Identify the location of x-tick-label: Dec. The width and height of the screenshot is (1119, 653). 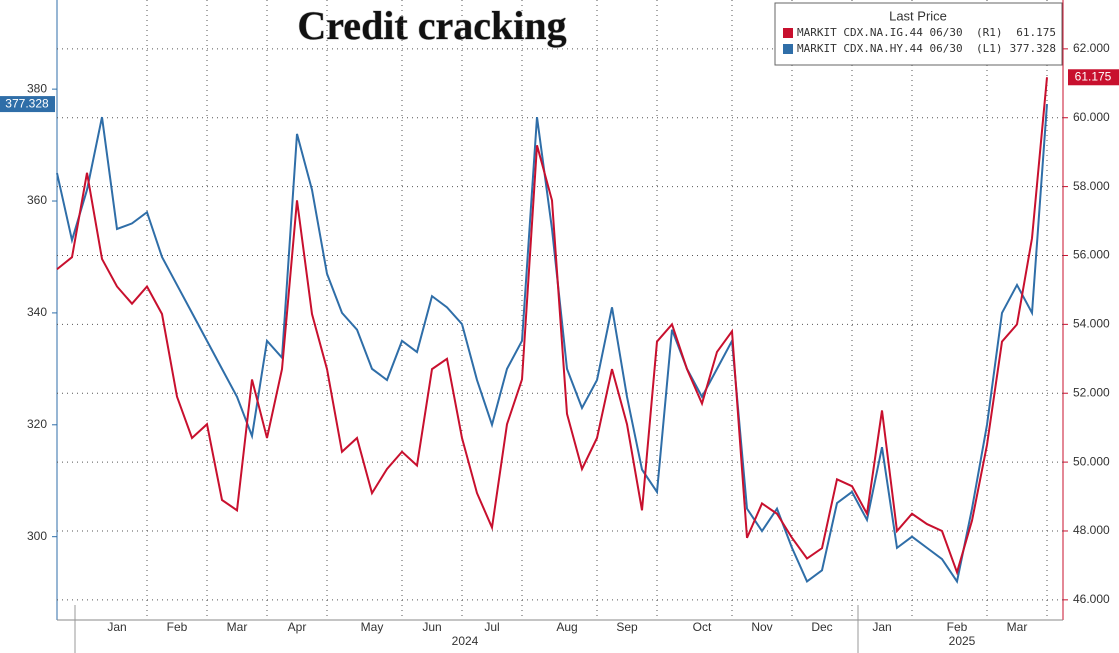
(821, 627).